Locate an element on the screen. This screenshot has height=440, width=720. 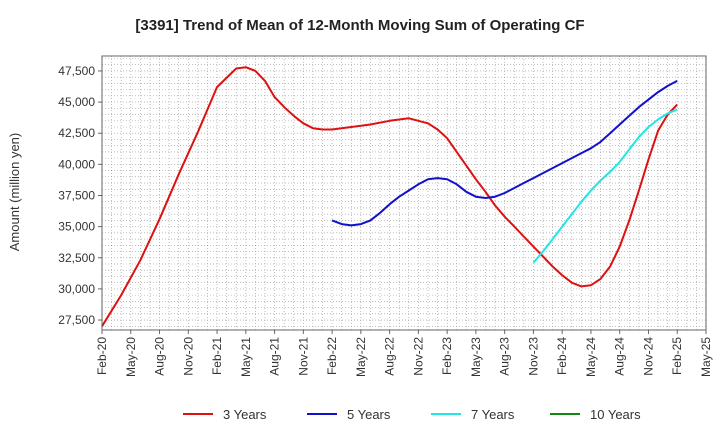
x-tick-label: May-25 is located at coordinates (706, 357).